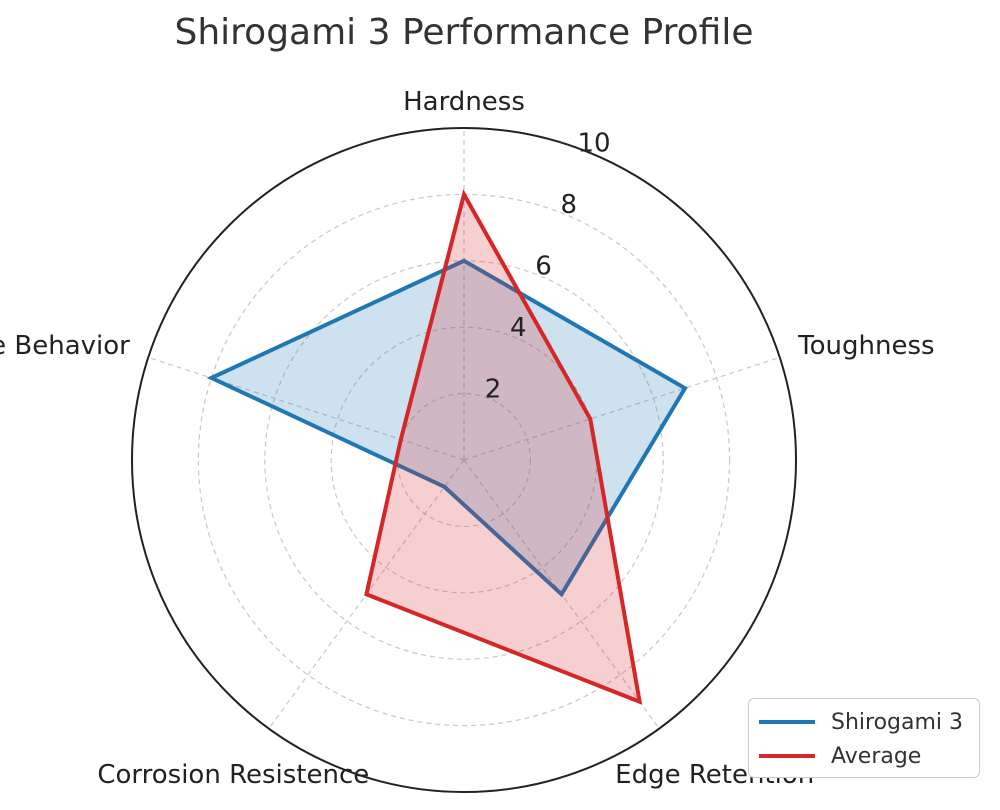 This screenshot has height=810, width=1000. What do you see at coordinates (233, 775) in the screenshot?
I see `axis-label: Corrosion Resistence` at bounding box center [233, 775].